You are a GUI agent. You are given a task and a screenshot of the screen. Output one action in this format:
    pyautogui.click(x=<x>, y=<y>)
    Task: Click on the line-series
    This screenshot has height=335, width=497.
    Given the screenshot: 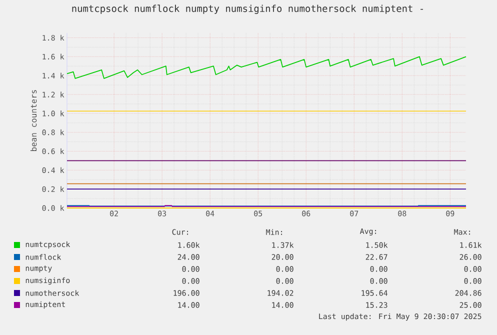 What is the action you would take?
    pyautogui.click(x=266, y=67)
    